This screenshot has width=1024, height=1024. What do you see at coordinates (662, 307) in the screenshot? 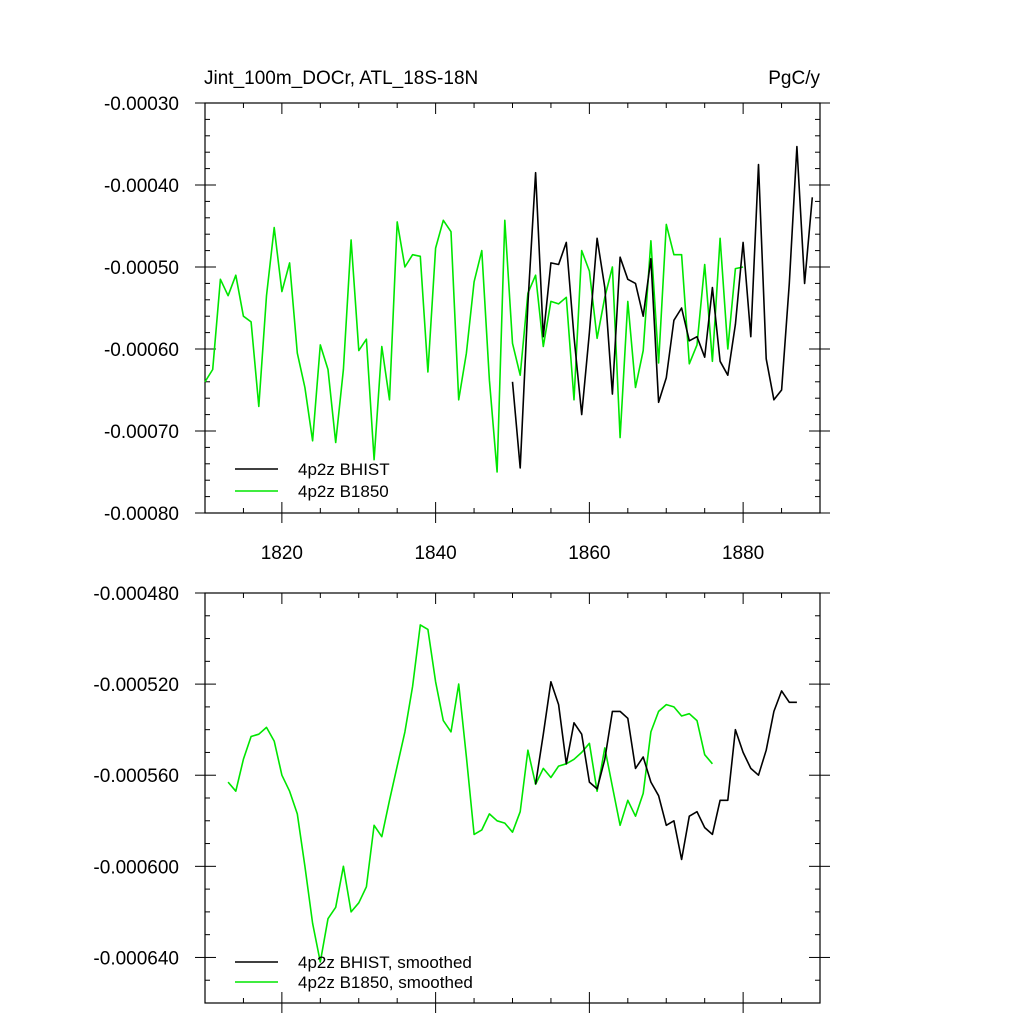
I see `top-series-line-bhist` at bounding box center [662, 307].